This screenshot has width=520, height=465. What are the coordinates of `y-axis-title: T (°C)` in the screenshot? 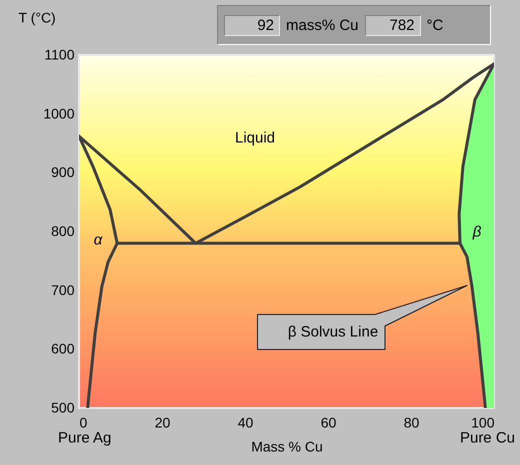 It's located at (37, 18).